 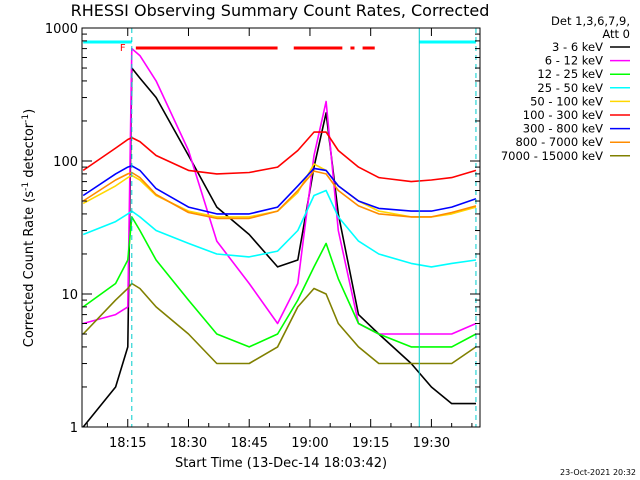 I want to click on y-axis-label-part-4: ), so click(x=29, y=111).